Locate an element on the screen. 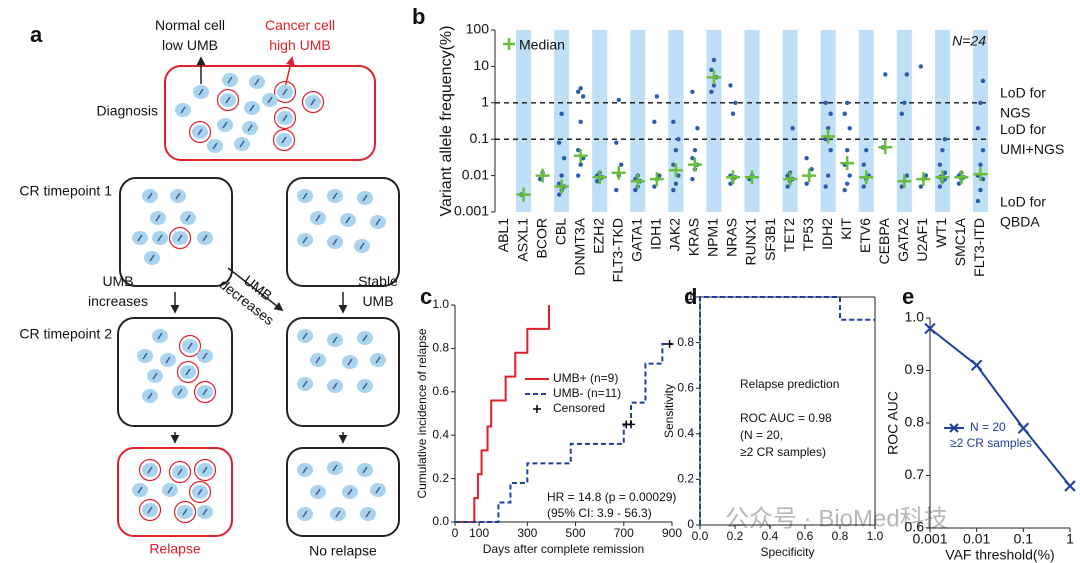 The image size is (1080, 563). x-tick-label: 1 is located at coordinates (1070, 539).